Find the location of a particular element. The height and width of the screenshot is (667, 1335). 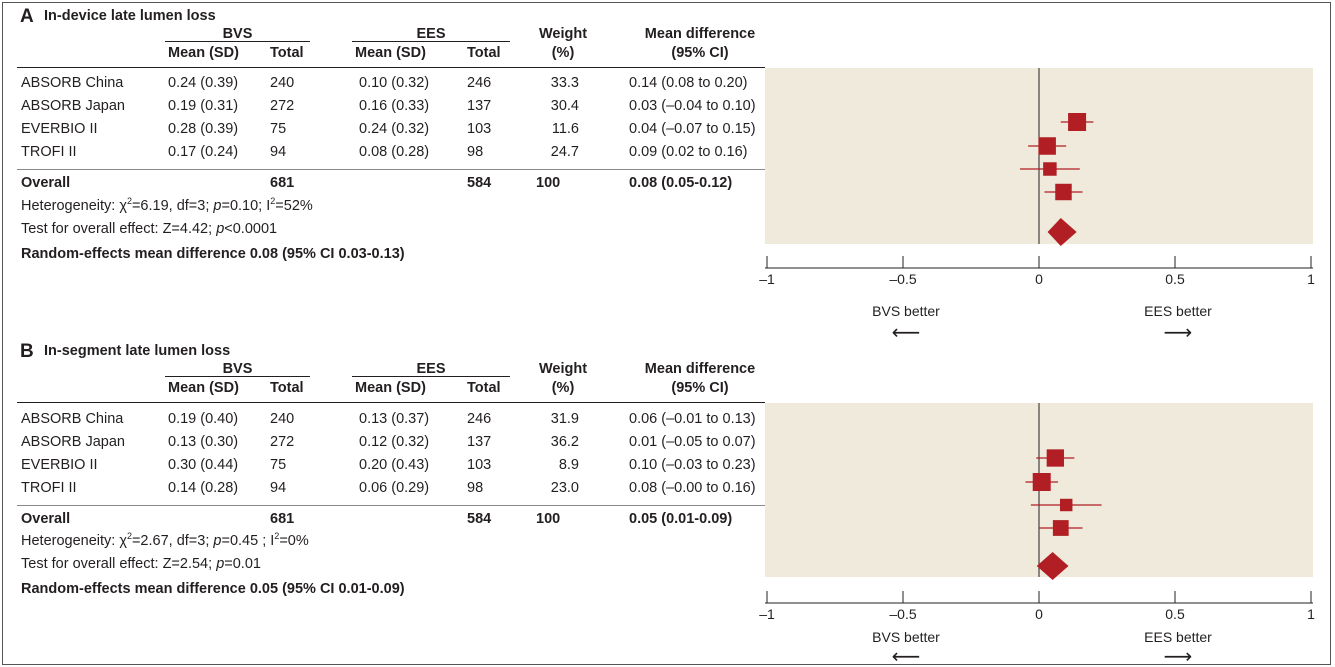

ees-mean-sd: 0.13 (0.37) is located at coordinates (394, 419).